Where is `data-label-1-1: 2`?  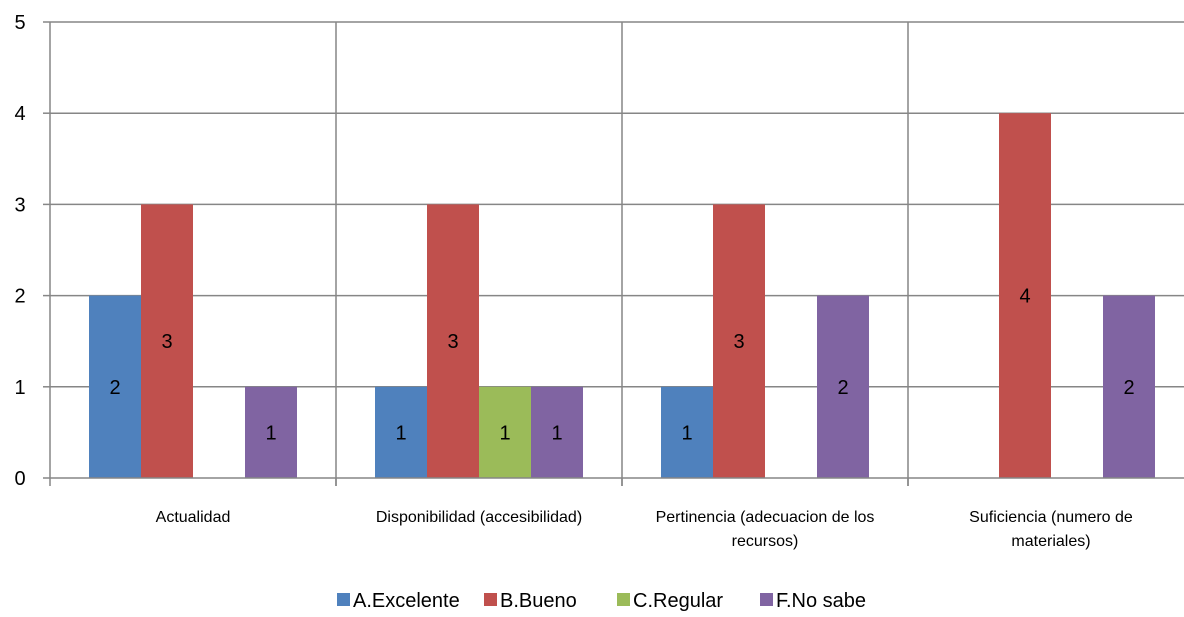
data-label-1-1: 2 is located at coordinates (114, 388).